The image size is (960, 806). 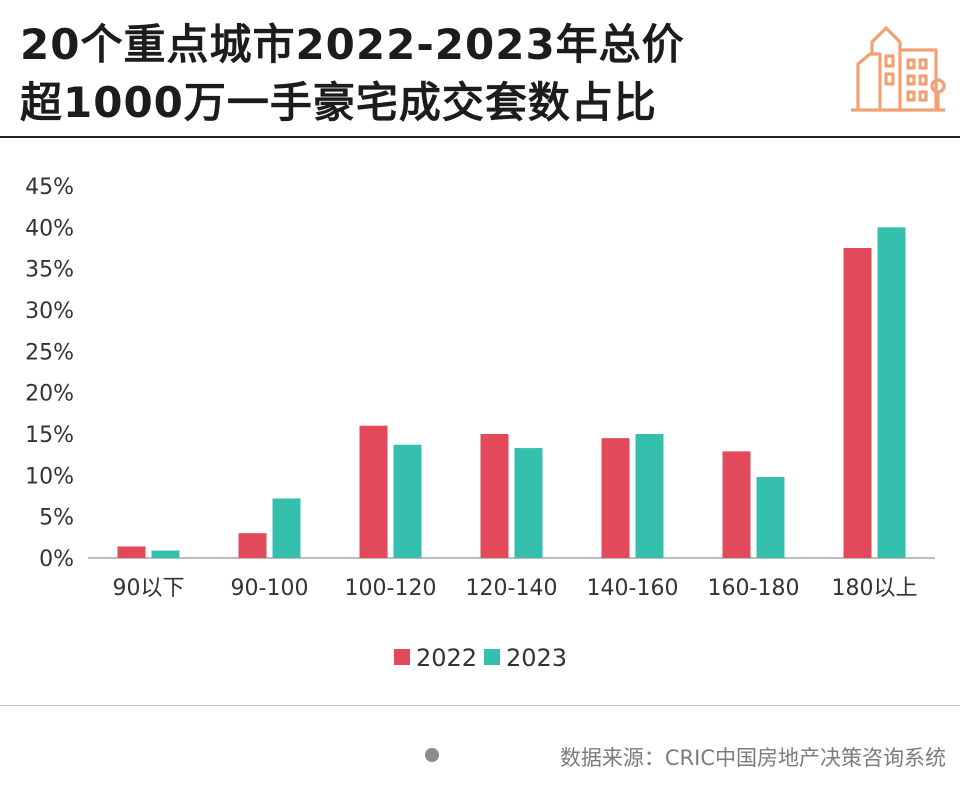 What do you see at coordinates (536, 658) in the screenshot?
I see `legend-label-2023: 2023` at bounding box center [536, 658].